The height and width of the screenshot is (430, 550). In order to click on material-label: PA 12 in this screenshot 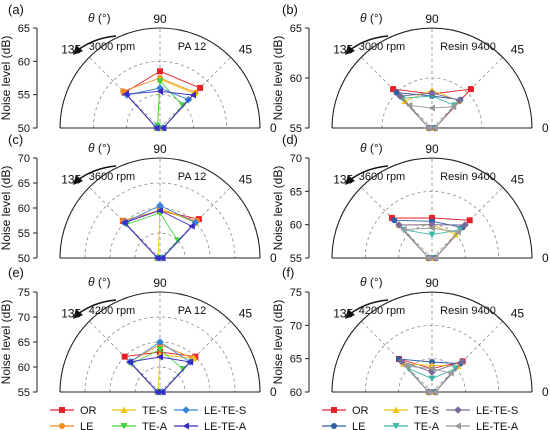, I will do `click(192, 177)`.